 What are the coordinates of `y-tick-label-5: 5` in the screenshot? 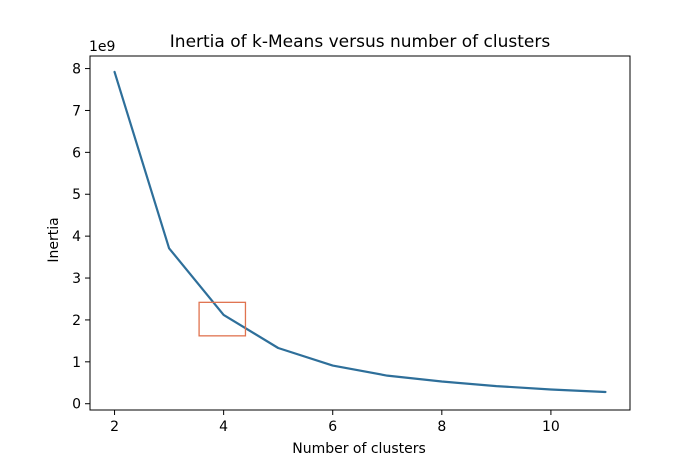 It's located at (76, 195).